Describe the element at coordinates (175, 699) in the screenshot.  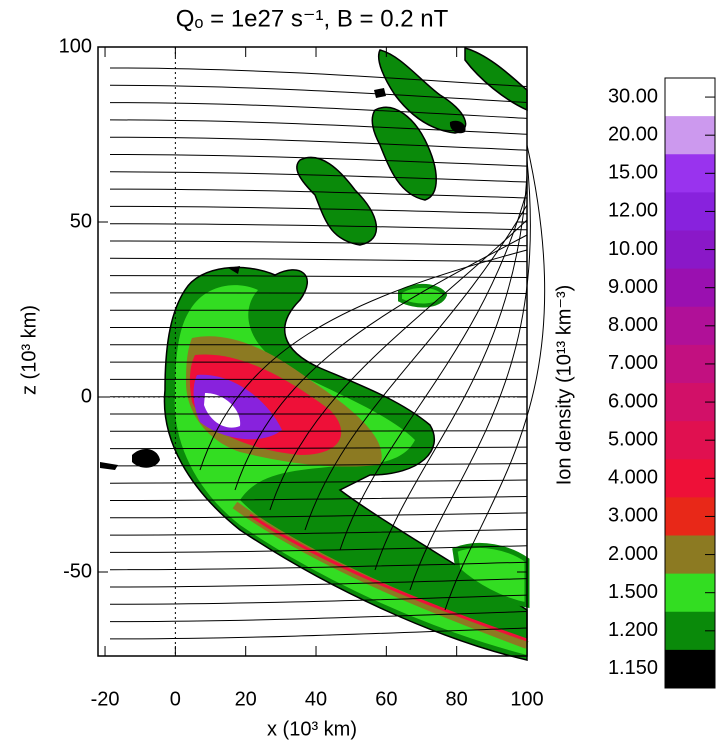
I see `x-tick-label: 0` at that location.